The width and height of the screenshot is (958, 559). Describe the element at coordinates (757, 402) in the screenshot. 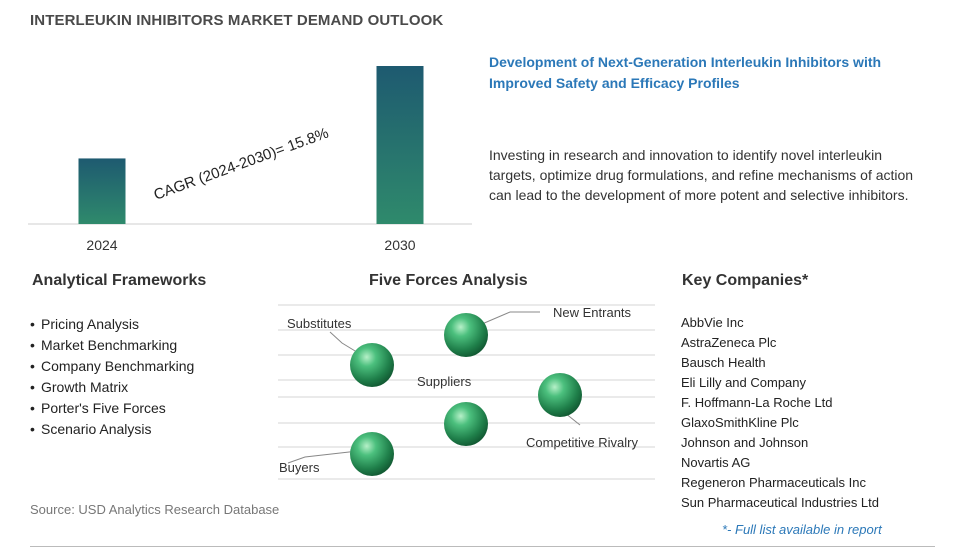

I see `list-item: F. Hoffmann-La Roche Ltd` at that location.